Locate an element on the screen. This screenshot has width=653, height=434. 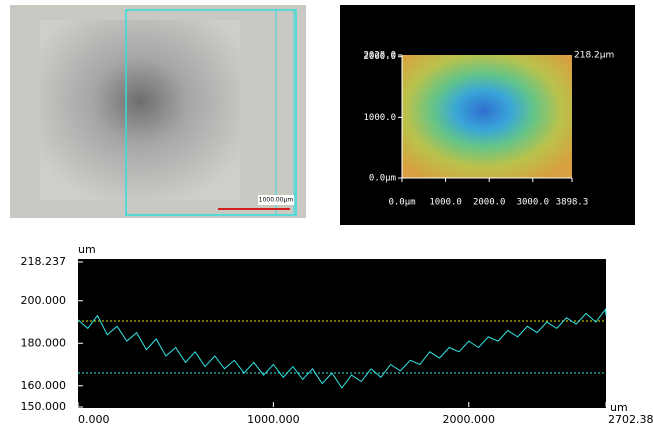
y-tick-label: 160.000 is located at coordinates (44, 385).